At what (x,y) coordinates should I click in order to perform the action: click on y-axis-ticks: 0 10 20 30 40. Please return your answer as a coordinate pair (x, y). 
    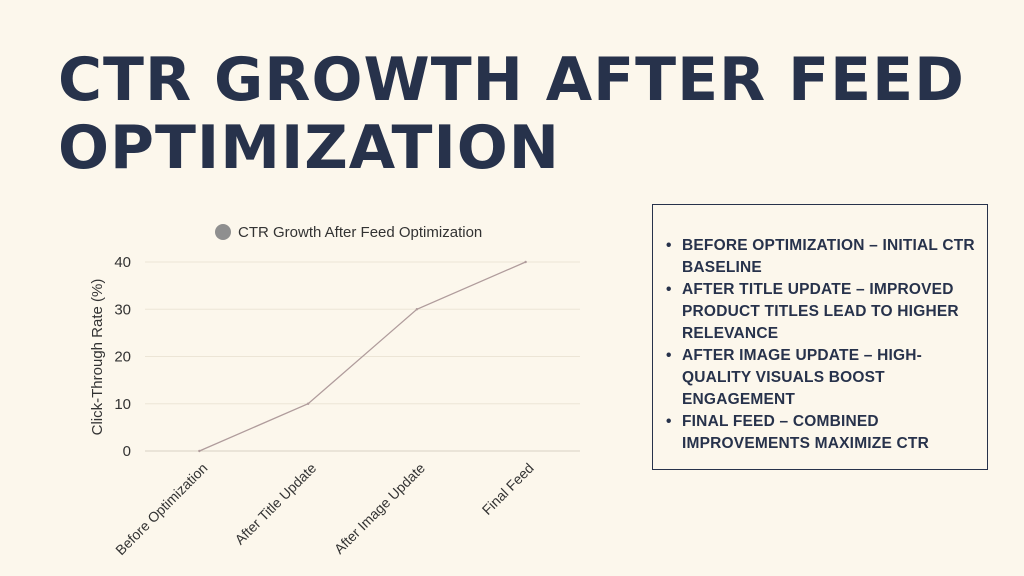
    Looking at the image, I should click on (122, 357).